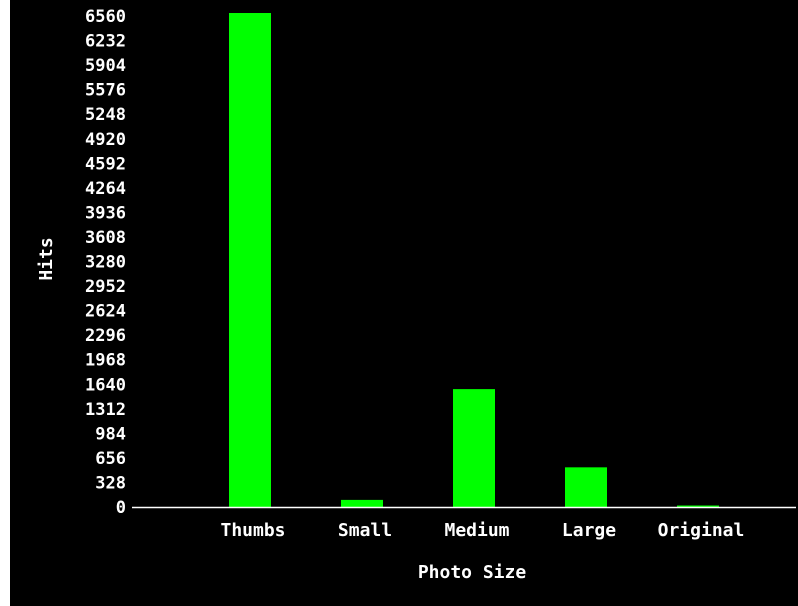  Describe the element at coordinates (105, 17) in the screenshot. I see `y-tick-label: 6560` at that location.